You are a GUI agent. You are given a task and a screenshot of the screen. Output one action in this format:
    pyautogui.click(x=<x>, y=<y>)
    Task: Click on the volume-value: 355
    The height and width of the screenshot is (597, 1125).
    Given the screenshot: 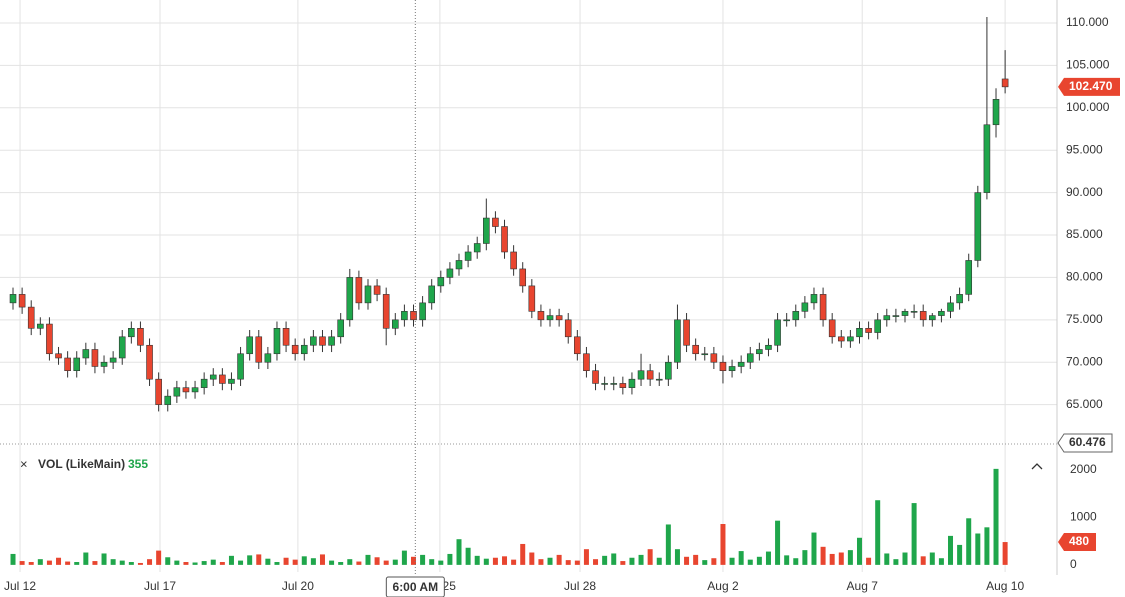 What is the action you would take?
    pyautogui.click(x=138, y=464)
    